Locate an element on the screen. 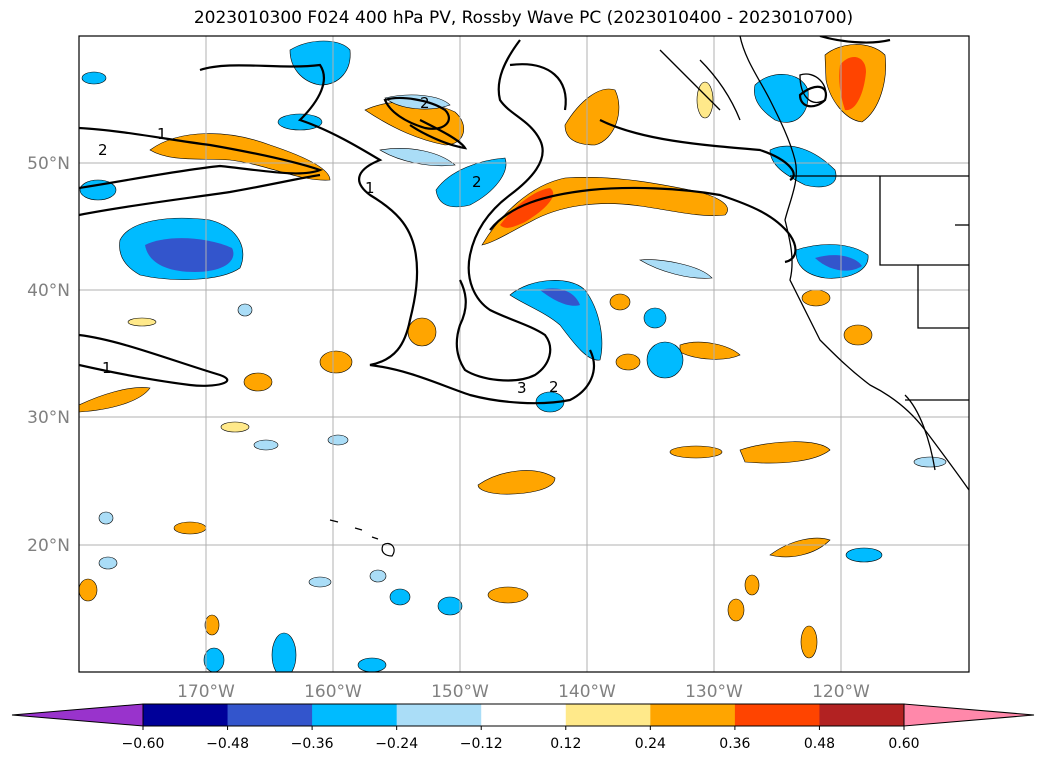  colorbar-frame is located at coordinates (523, 715).